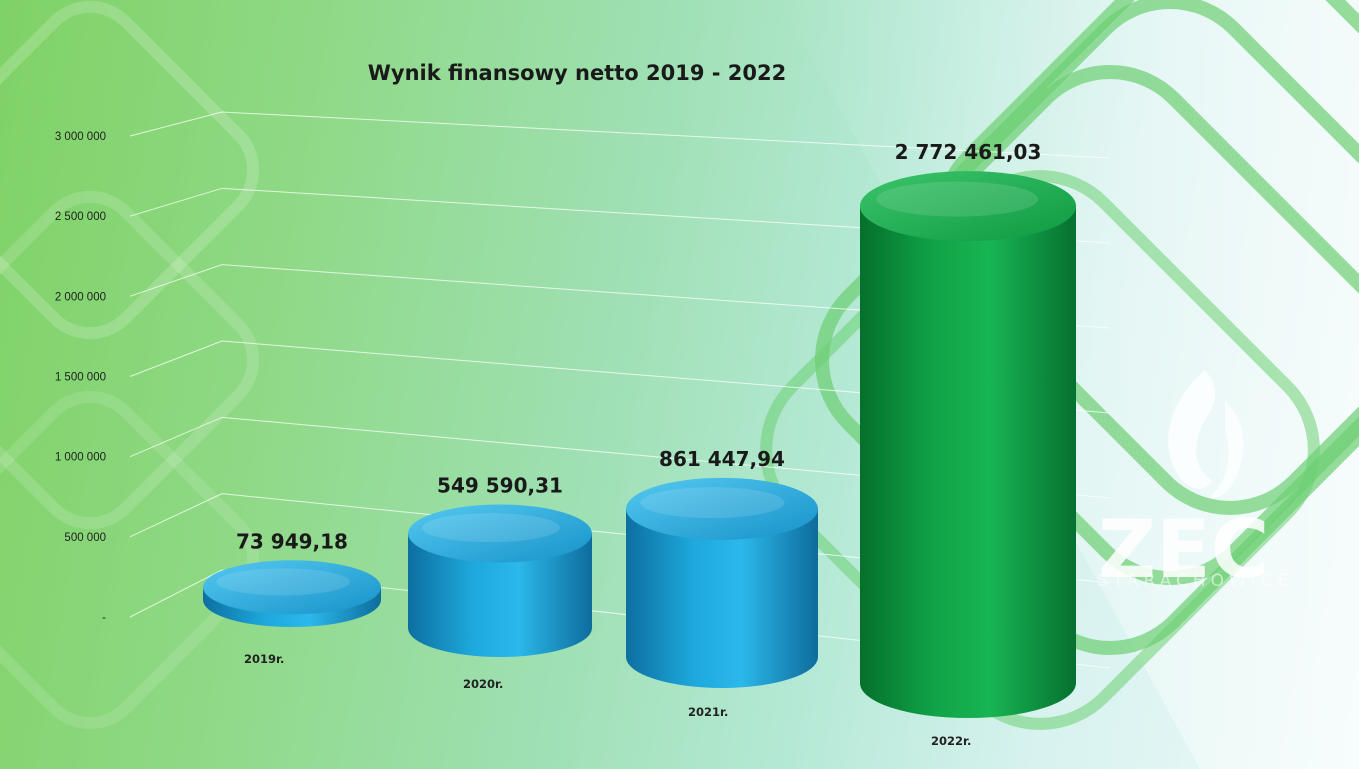  Describe the element at coordinates (264, 659) in the screenshot. I see `x-tick-label: 2019r.` at that location.